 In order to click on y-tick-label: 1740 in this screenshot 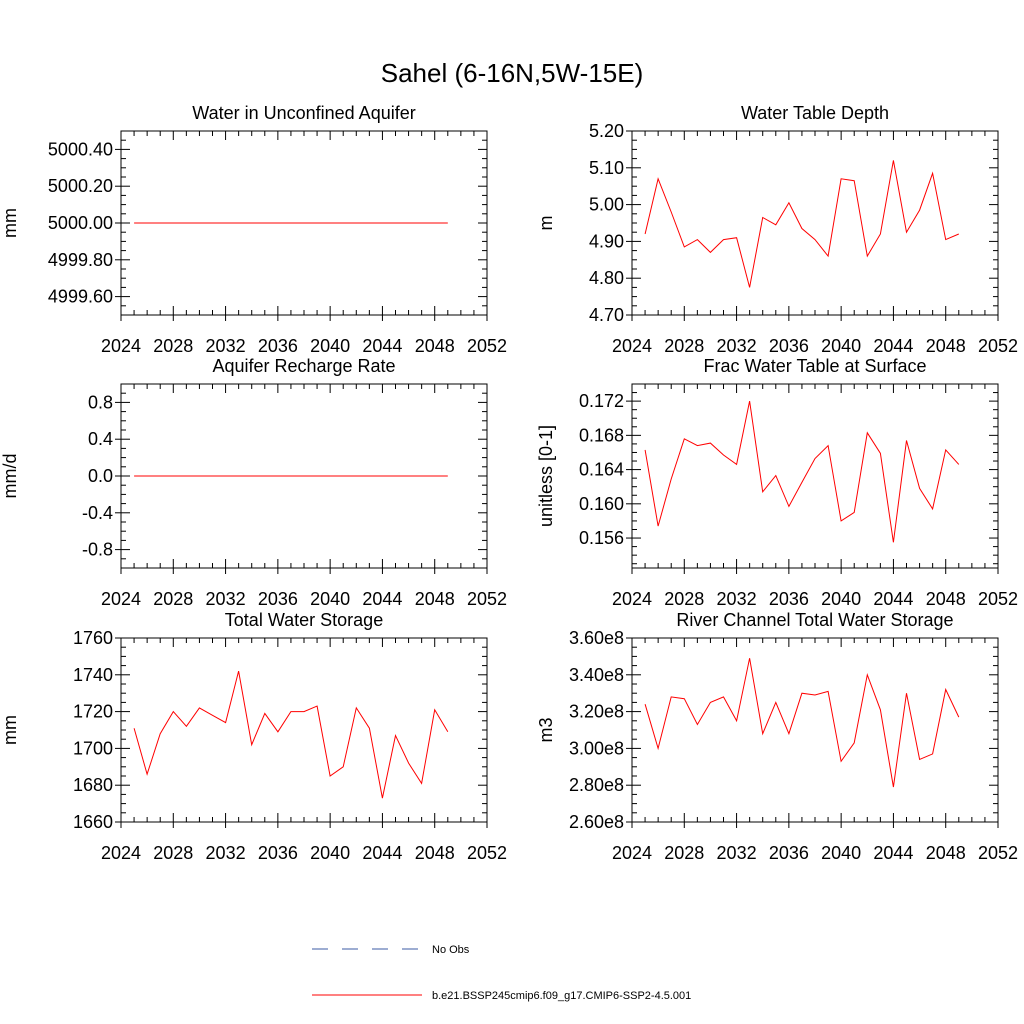, I will do `click(93, 675)`.